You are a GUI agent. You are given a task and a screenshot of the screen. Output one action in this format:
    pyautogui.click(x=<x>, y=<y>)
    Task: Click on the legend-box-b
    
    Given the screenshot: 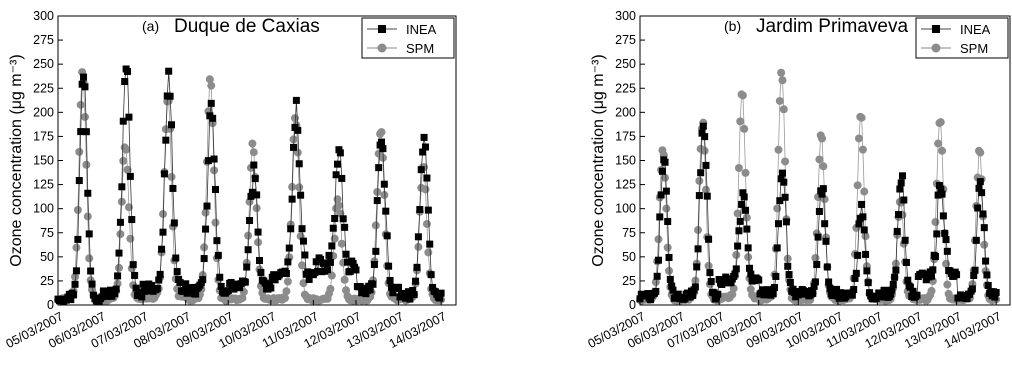 What is the action you would take?
    pyautogui.click(x=962, y=38)
    